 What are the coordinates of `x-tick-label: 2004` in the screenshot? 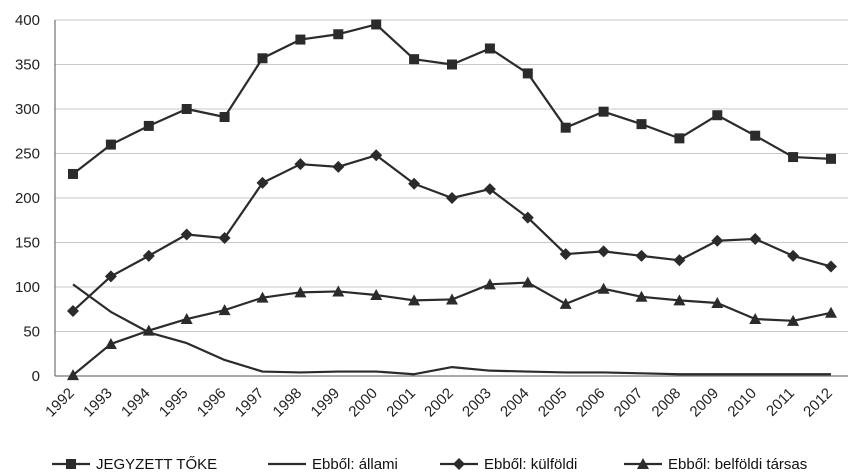 It's located at (515, 403).